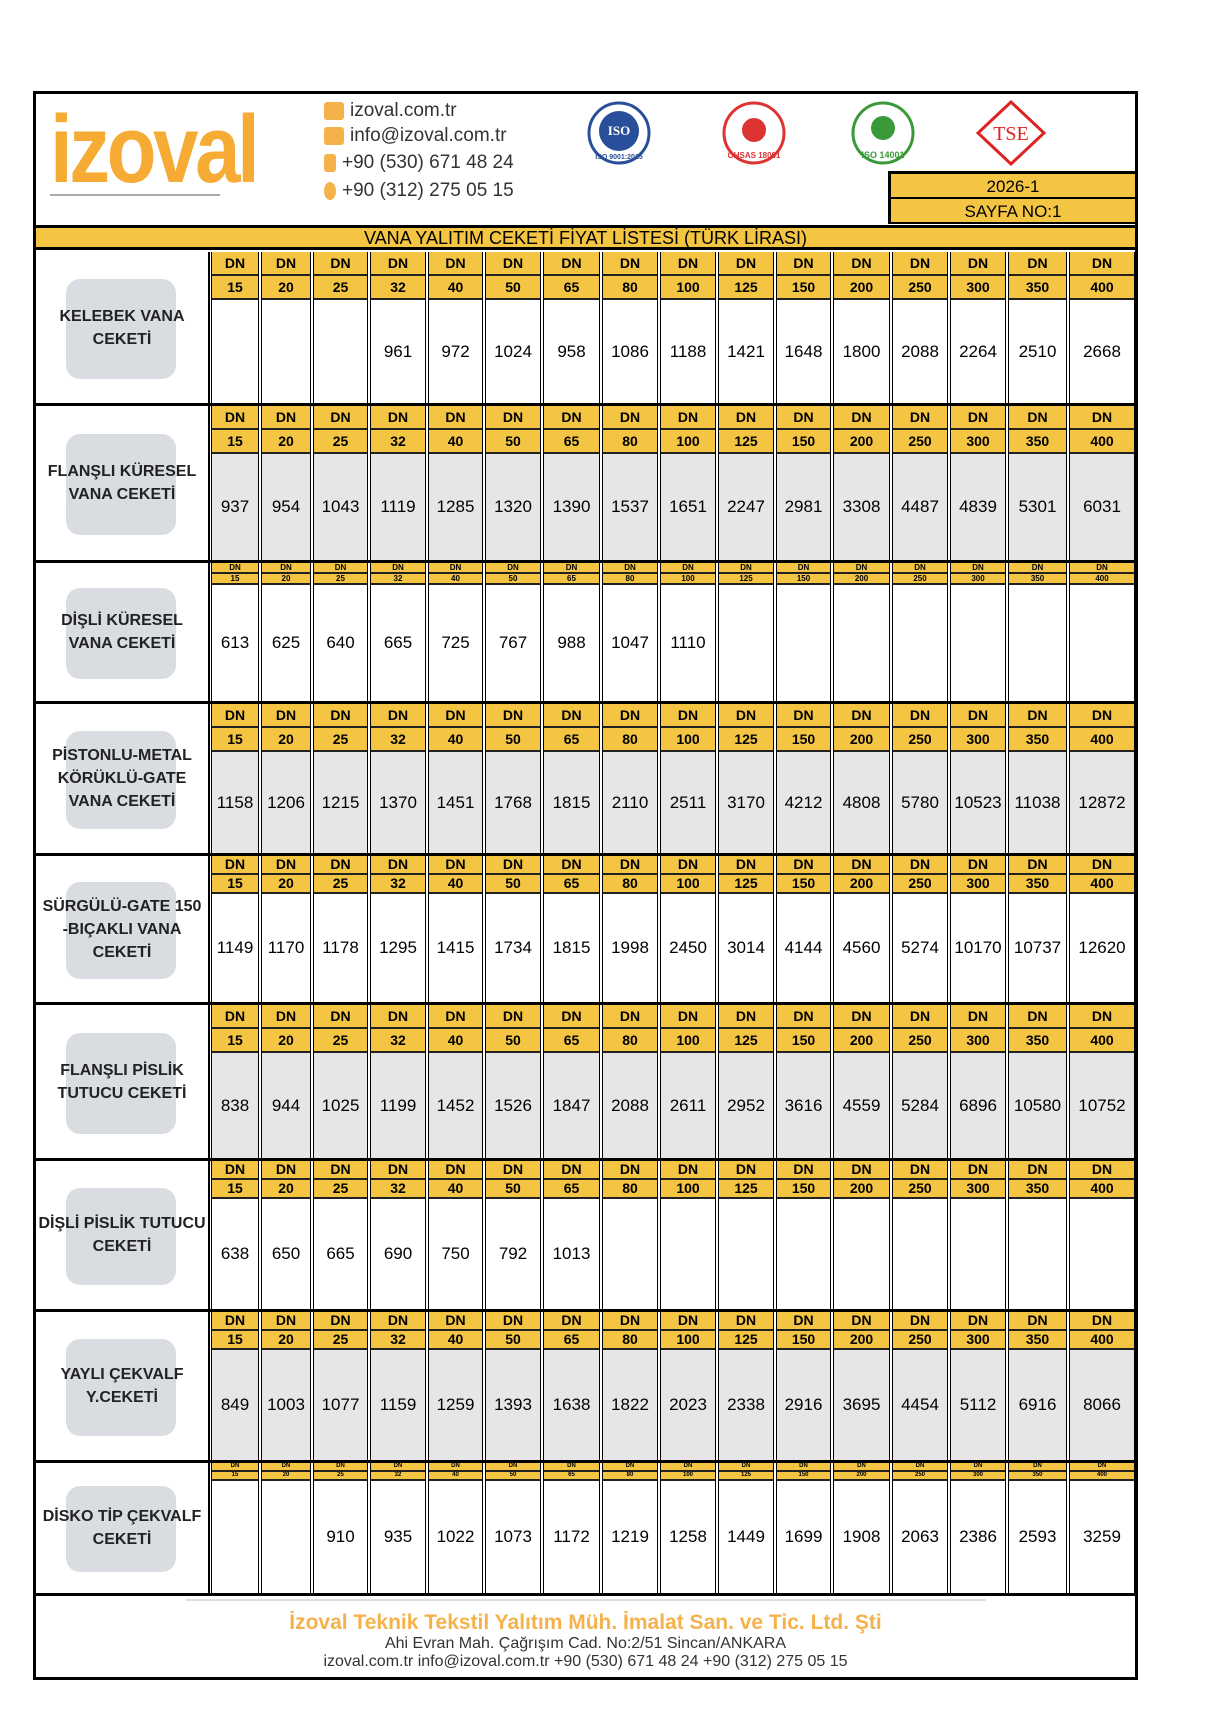 Image resolution: width=1218 pixels, height=1734 pixels. I want to click on size-column: DN 300 10523, so click(978, 778).